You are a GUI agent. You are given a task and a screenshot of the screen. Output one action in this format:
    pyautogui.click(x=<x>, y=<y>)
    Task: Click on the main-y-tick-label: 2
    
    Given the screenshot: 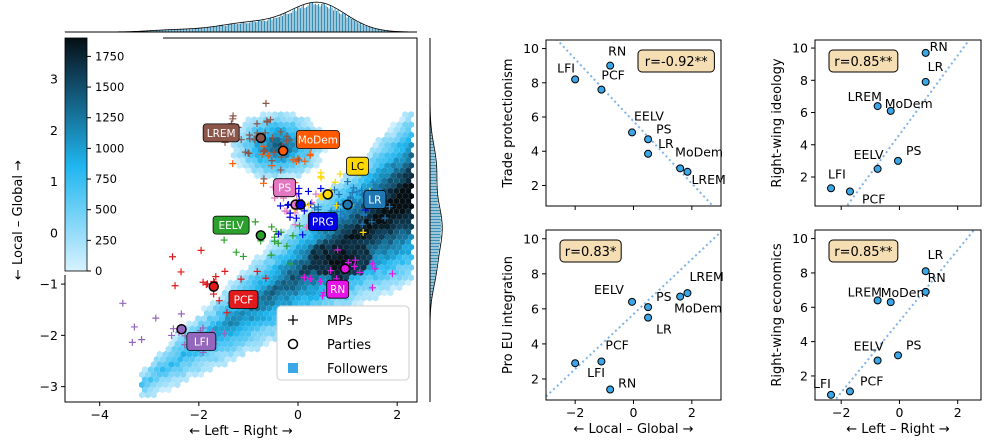 What is the action you would take?
    pyautogui.click(x=54, y=130)
    